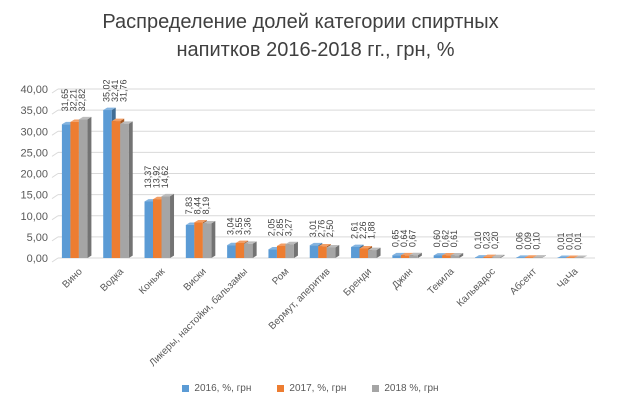 The width and height of the screenshot is (621, 411). What do you see at coordinates (37, 259) in the screenshot?
I see `y-tick-label: 0,00` at bounding box center [37, 259].